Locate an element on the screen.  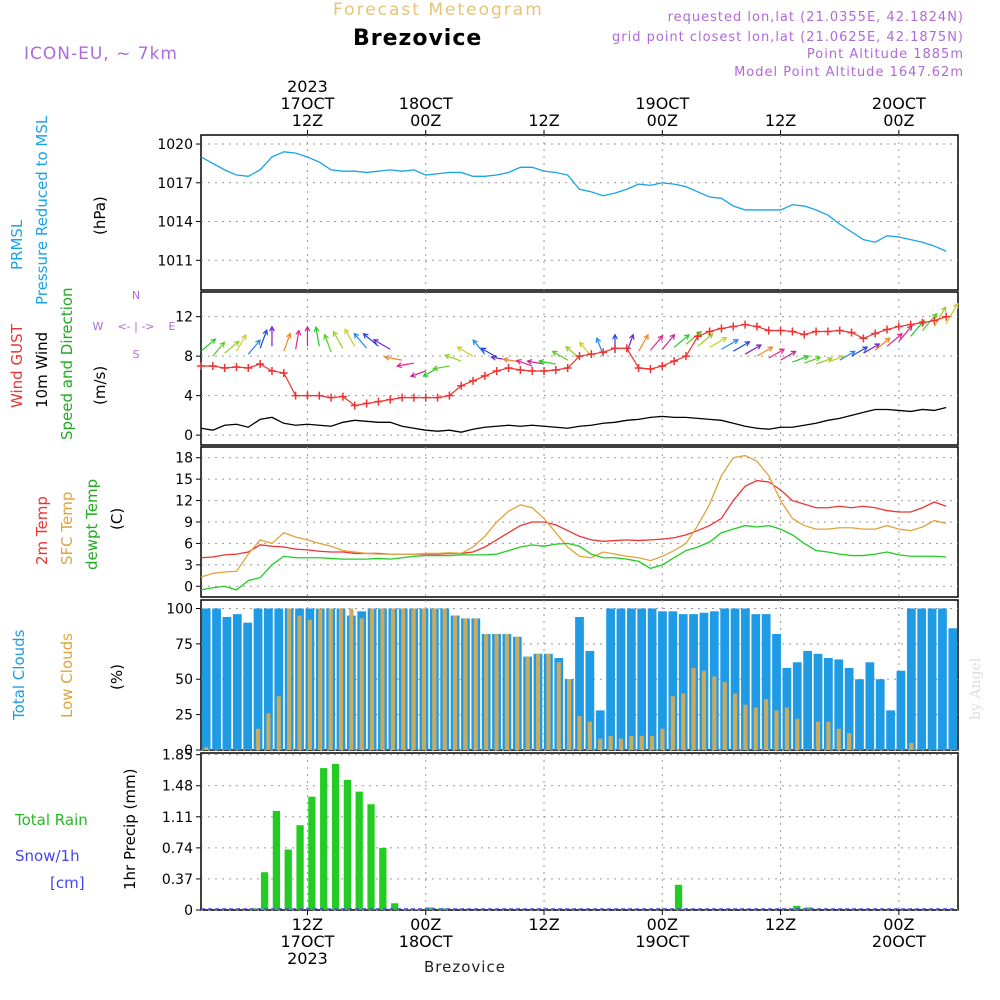
pressure-ytick-label: 1011 is located at coordinates (175, 261).